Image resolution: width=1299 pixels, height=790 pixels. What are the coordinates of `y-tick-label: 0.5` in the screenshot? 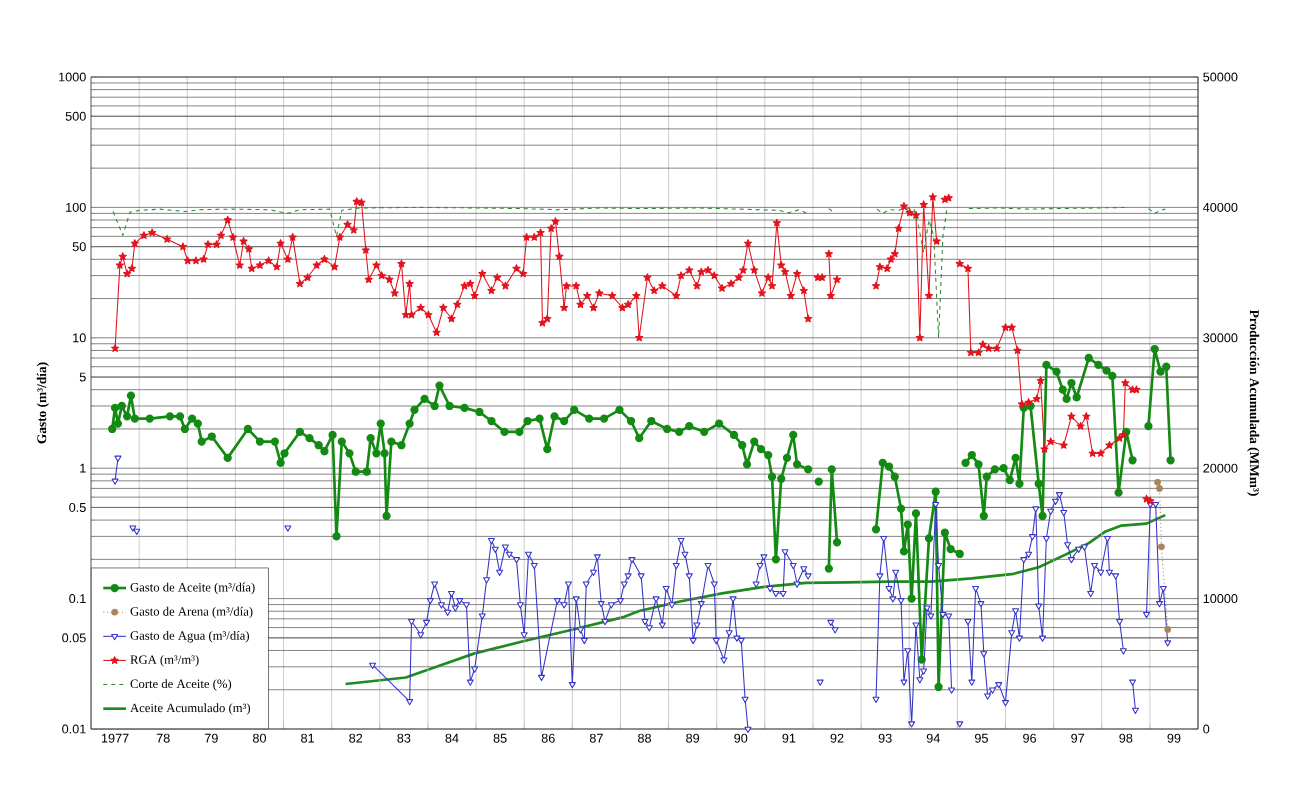 It's located at (77, 507).